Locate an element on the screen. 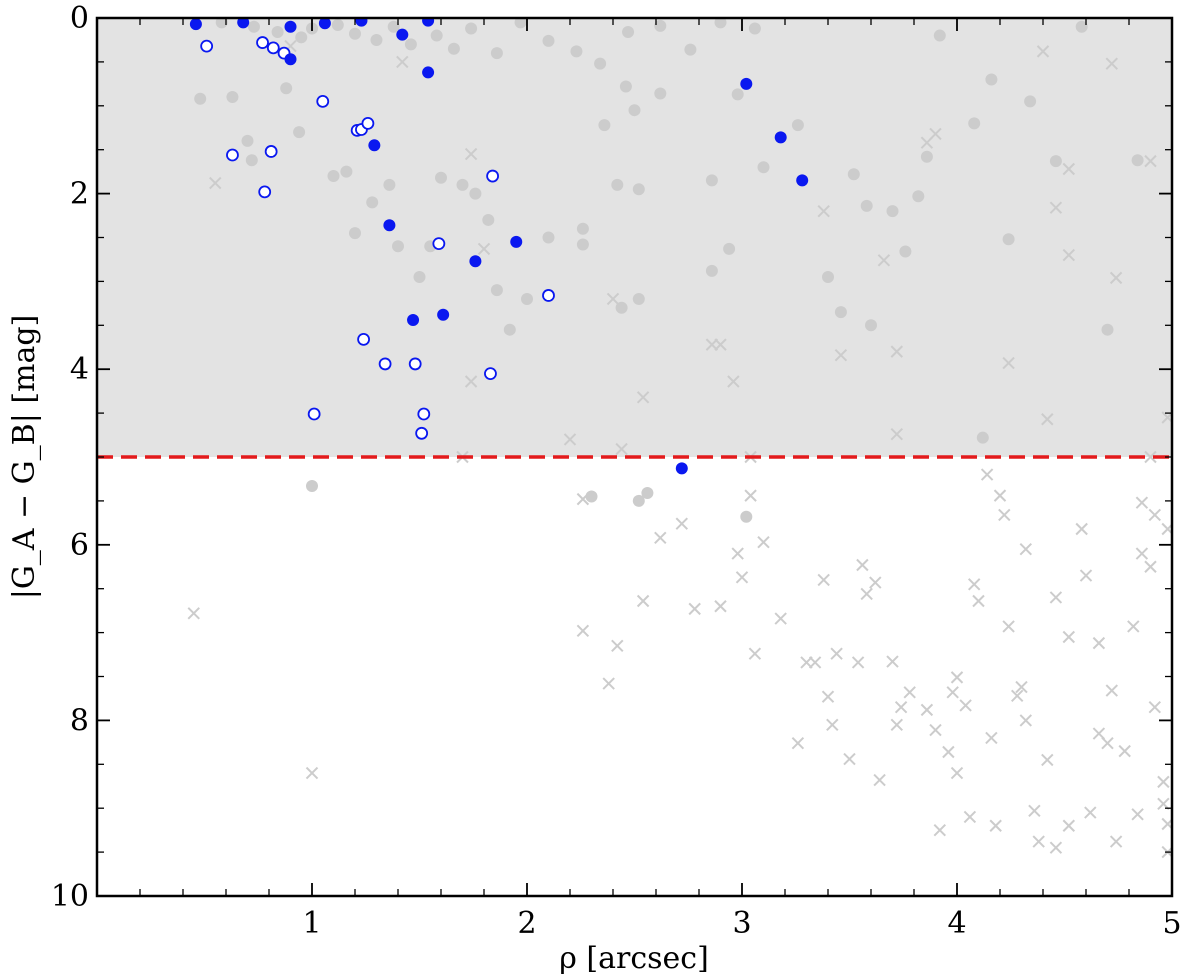 The height and width of the screenshot is (977, 1200). y-axis-label: |G_A − G_B| [mag] is located at coordinates (24, 457).